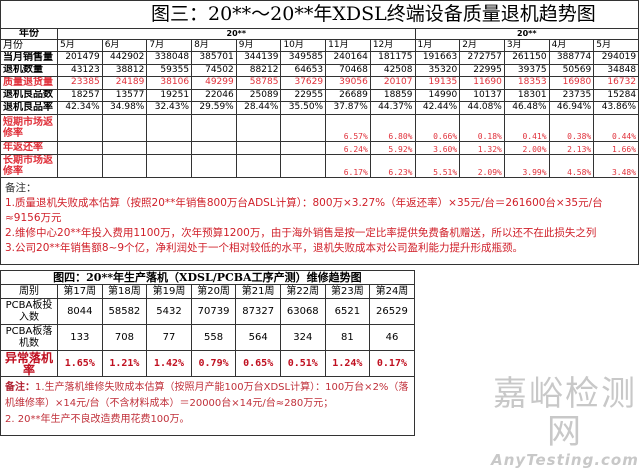 This screenshot has height=469, width=640. I want to click on cell-value: 25089, so click(258, 95).